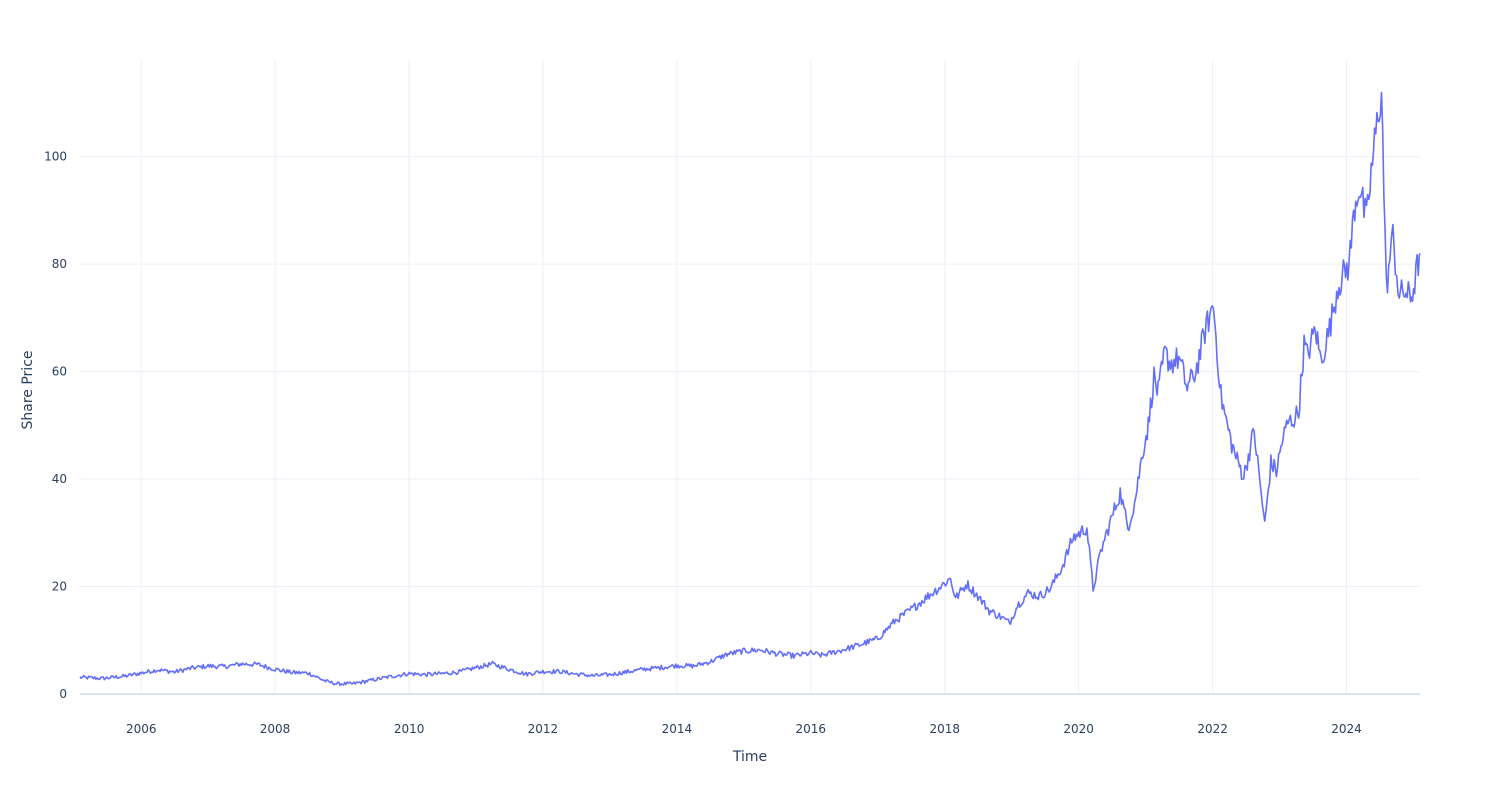 This screenshot has width=1500, height=800. What do you see at coordinates (59, 587) in the screenshot?
I see `y-tick-label: 20` at bounding box center [59, 587].